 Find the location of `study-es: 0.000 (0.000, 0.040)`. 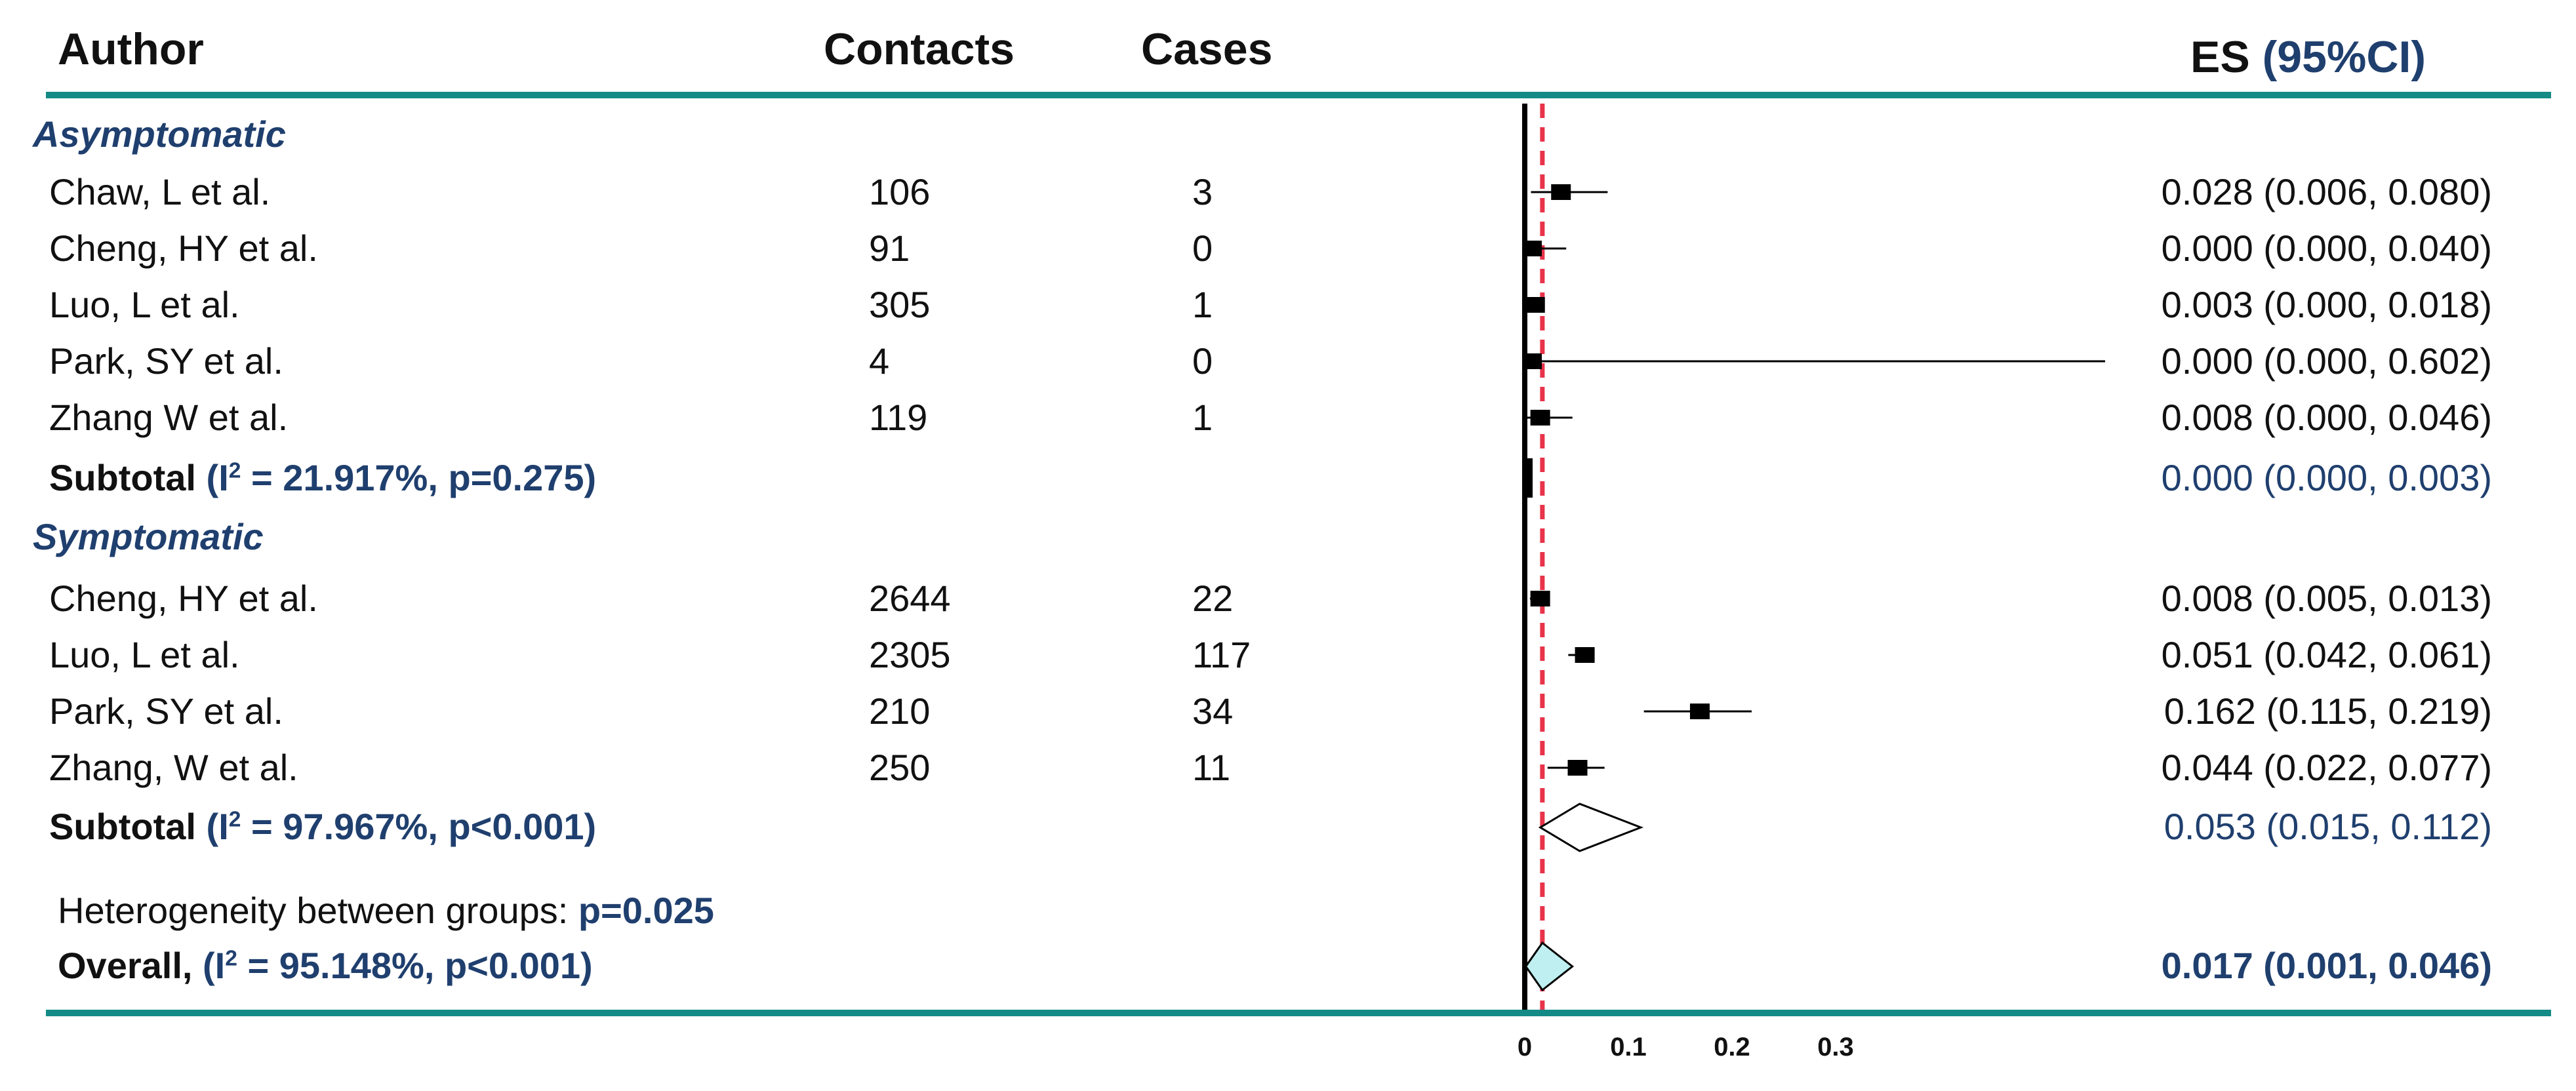

study-es: 0.000 (0.000, 0.040) is located at coordinates (2326, 248).